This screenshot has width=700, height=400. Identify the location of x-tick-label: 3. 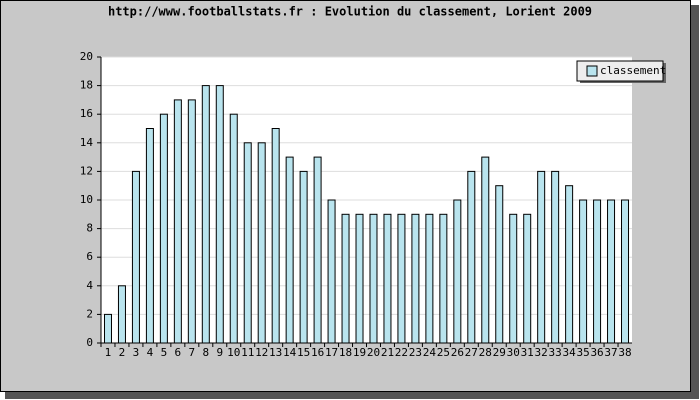
(136, 352).